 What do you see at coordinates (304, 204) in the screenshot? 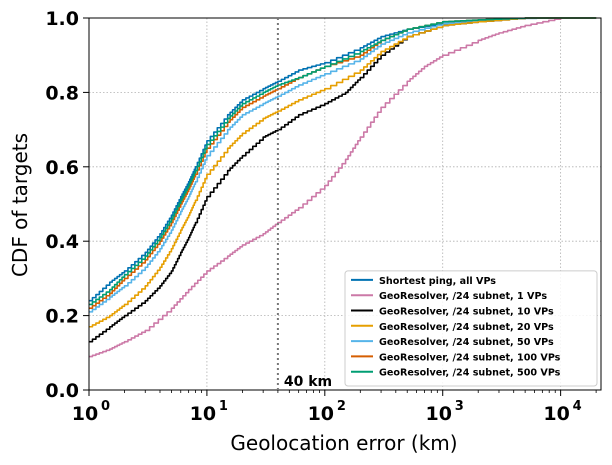
I see `annotations: 40 km` at bounding box center [304, 204].